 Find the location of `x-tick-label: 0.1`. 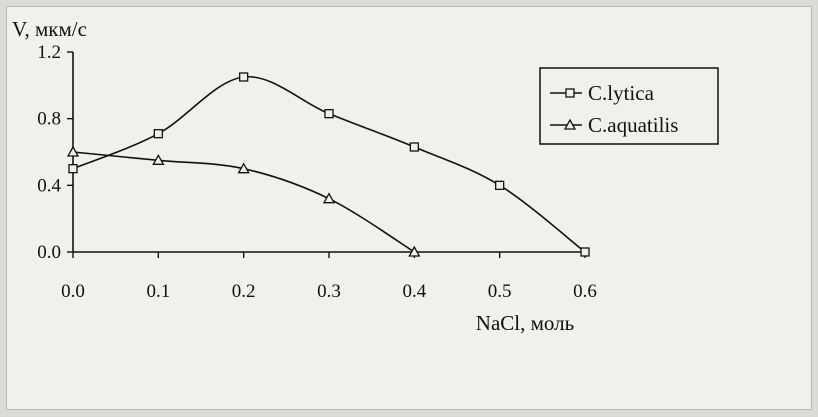

x-tick-label: 0.1 is located at coordinates (158, 291).